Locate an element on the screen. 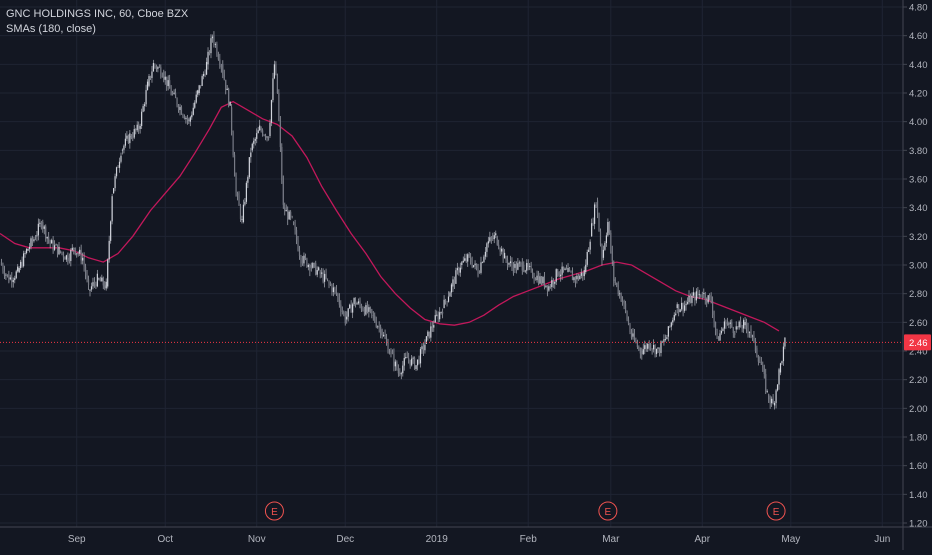  last-price-label: 2.46 is located at coordinates (918, 343).